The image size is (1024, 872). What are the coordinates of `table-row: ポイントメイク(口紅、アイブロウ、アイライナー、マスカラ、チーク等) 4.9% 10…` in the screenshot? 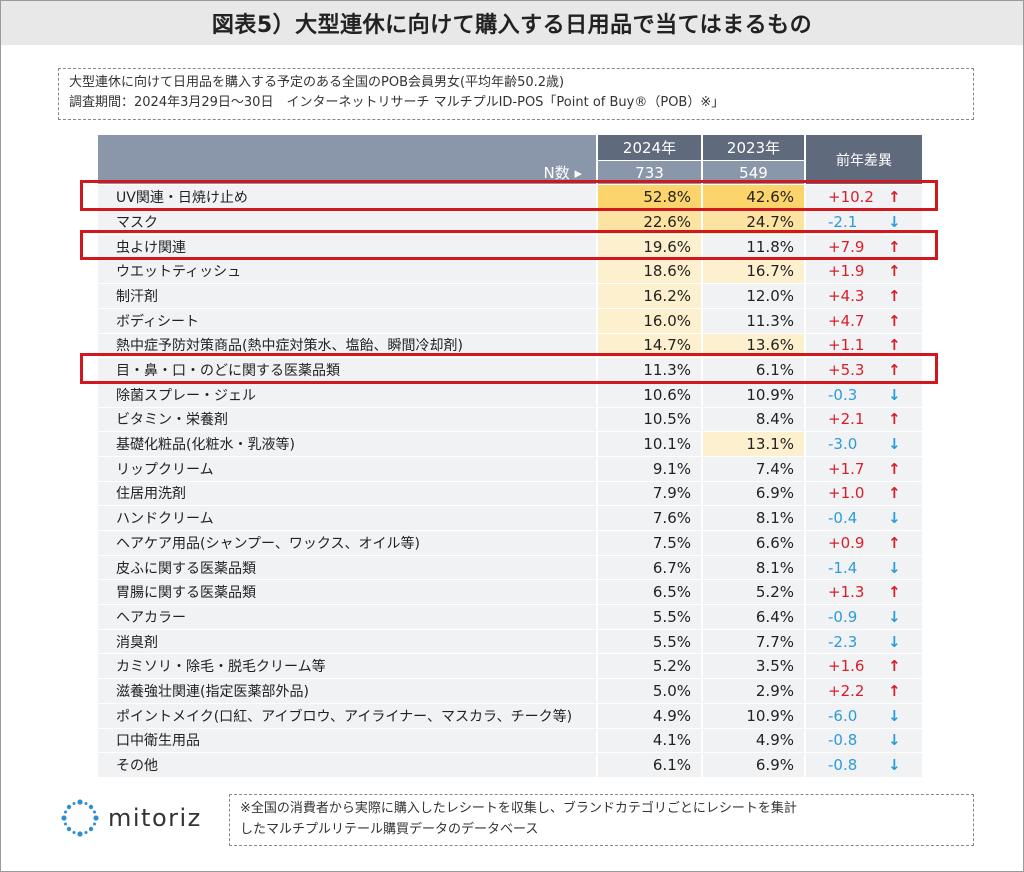 It's located at (510, 715).